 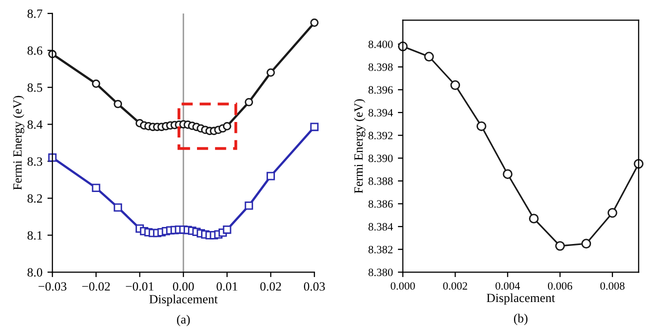 I want to click on y-tick-label: 8.396, so click(x=380, y=90).